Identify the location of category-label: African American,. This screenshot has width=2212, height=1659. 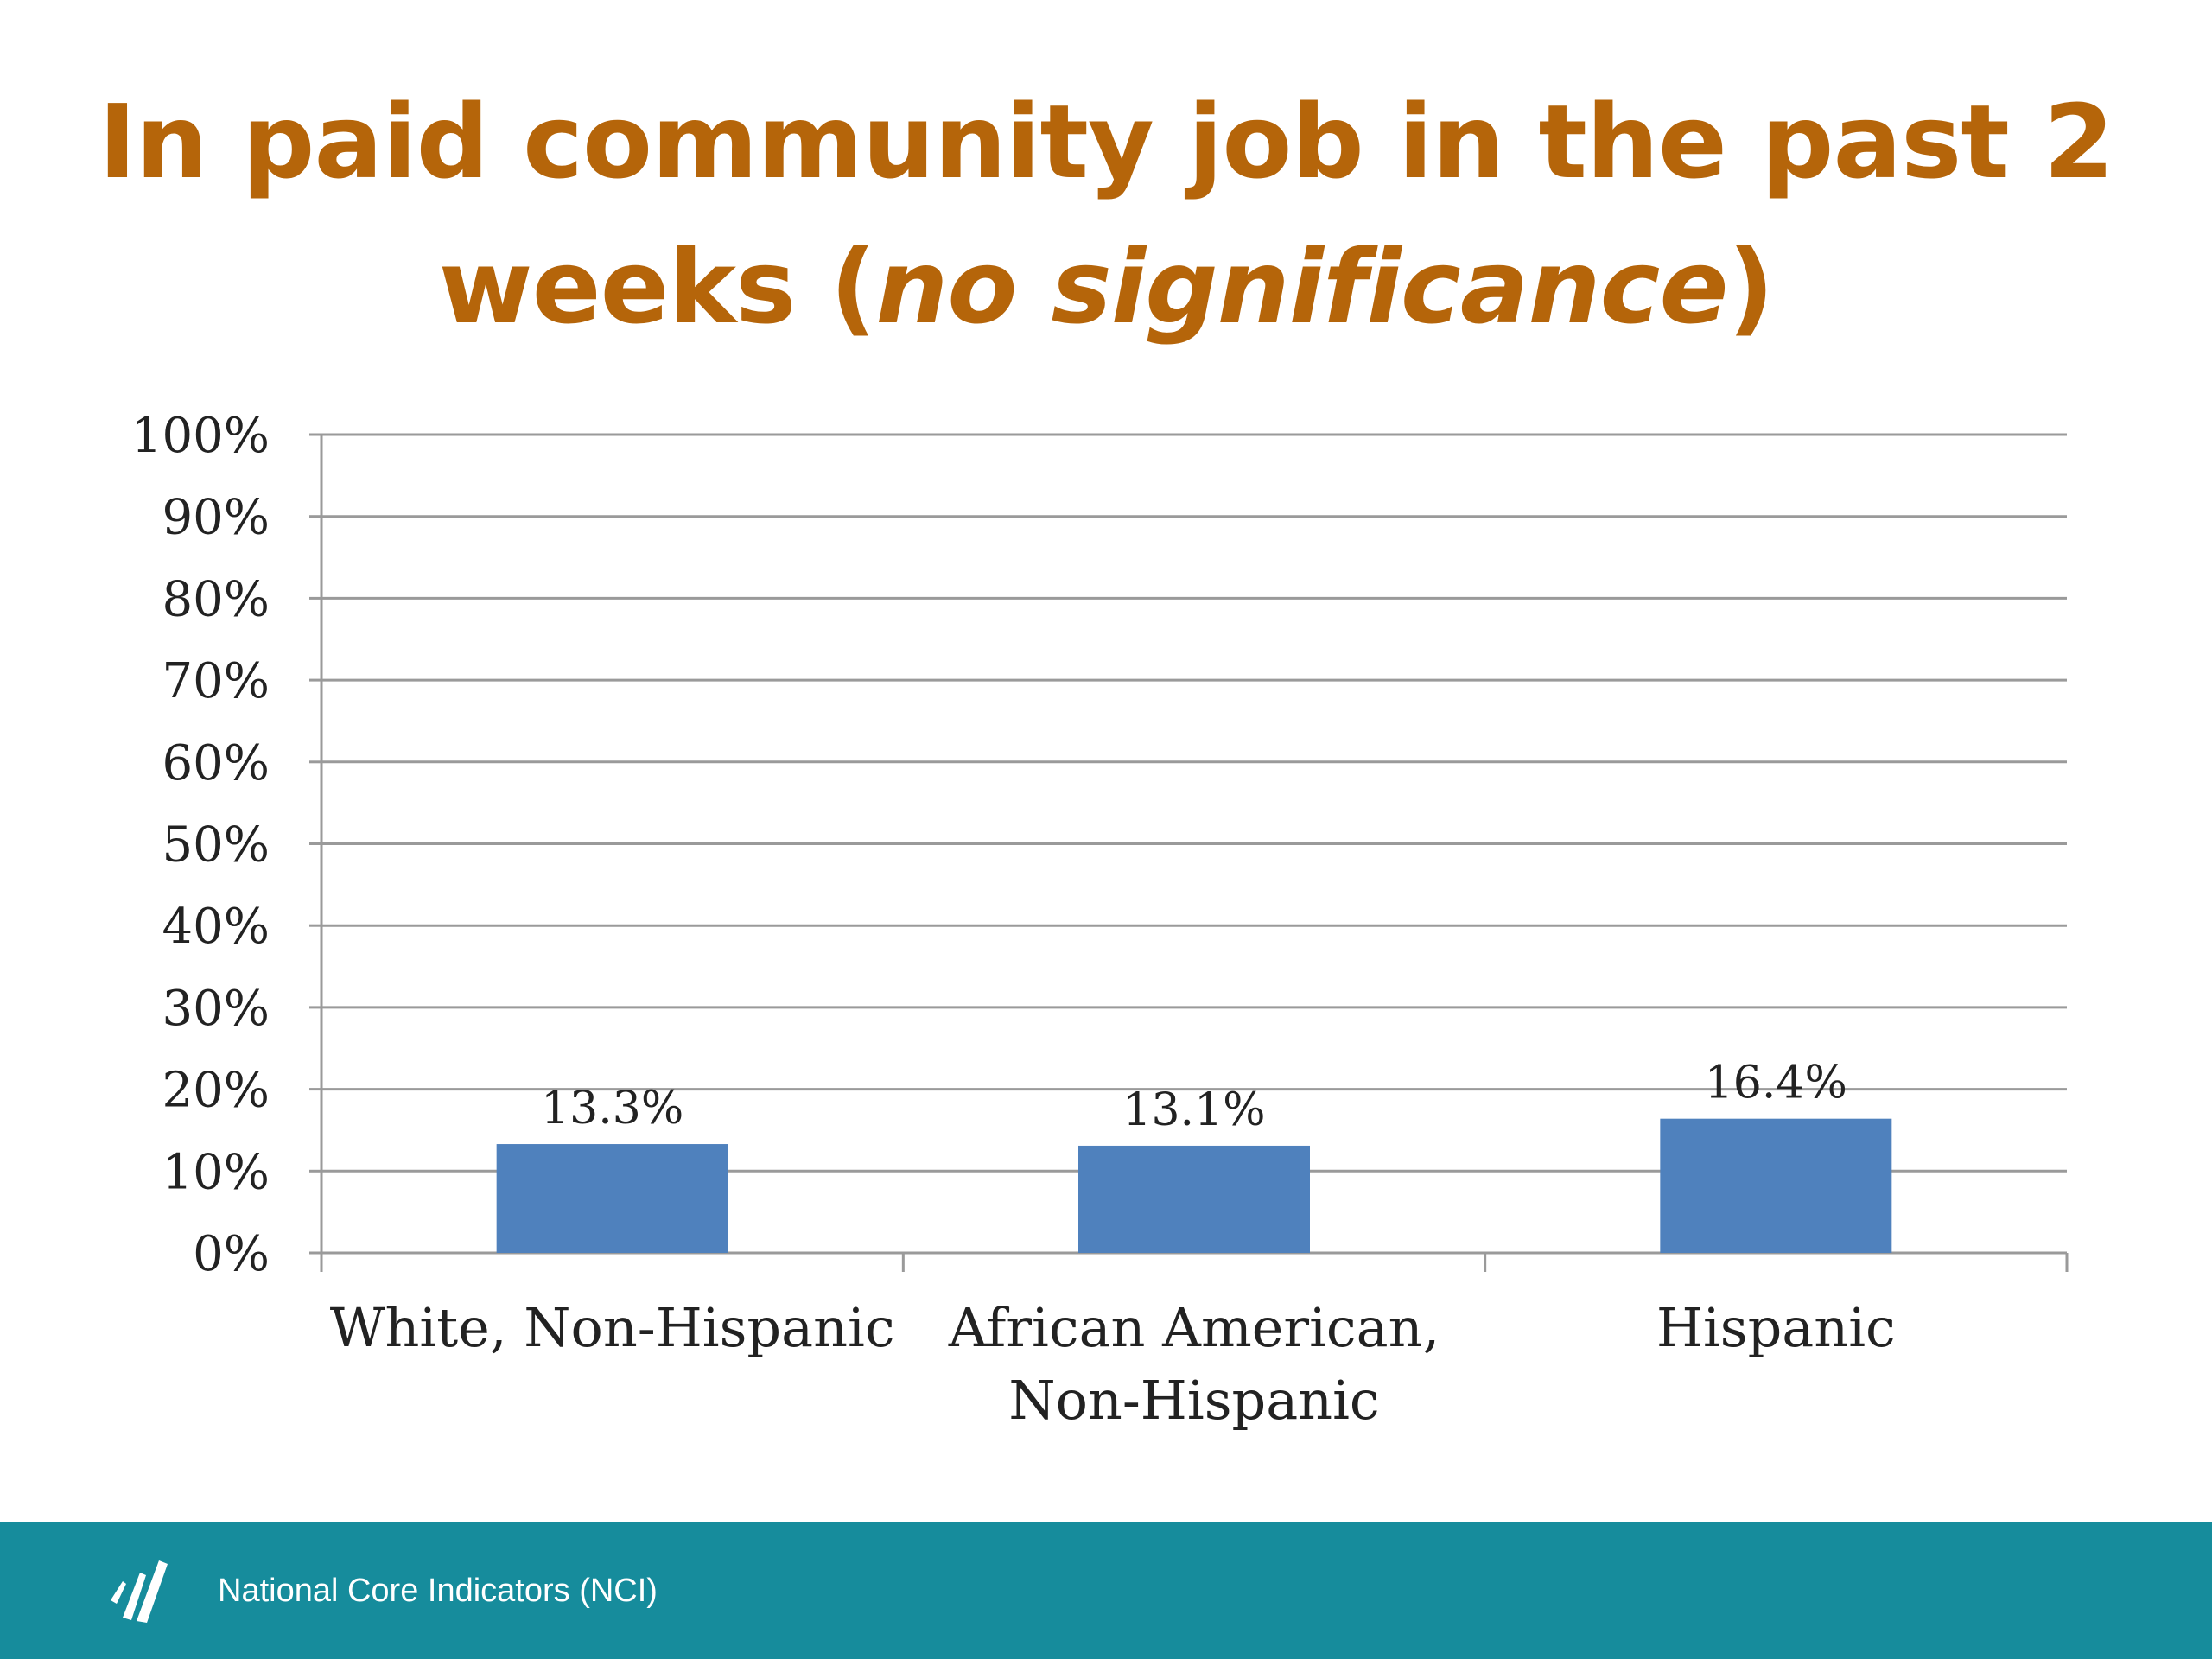
(1194, 1327).